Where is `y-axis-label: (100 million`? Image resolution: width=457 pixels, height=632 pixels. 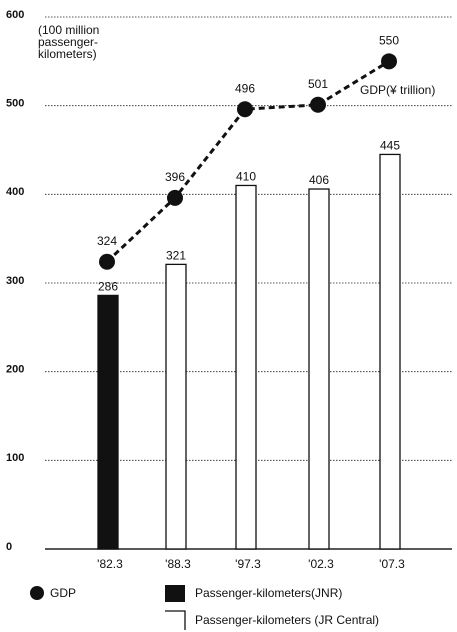
y-axis-label: (100 million is located at coordinates (68, 30).